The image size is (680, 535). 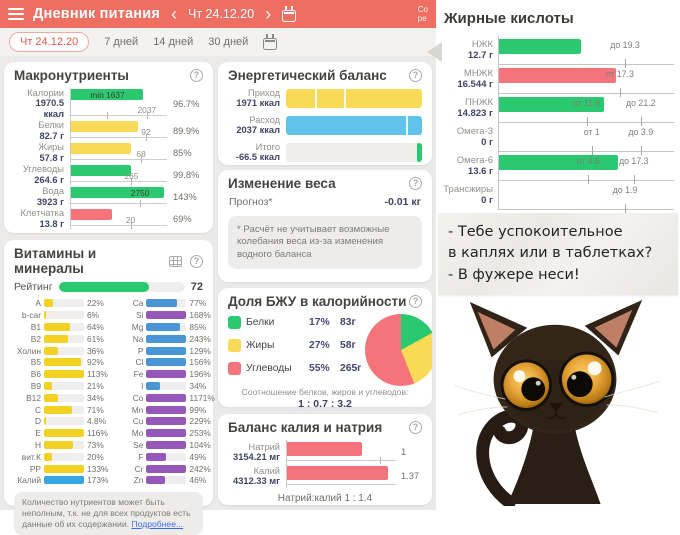 What do you see at coordinates (61, 433) in the screenshot?
I see `nutrient-row: E 116%` at bounding box center [61, 433].